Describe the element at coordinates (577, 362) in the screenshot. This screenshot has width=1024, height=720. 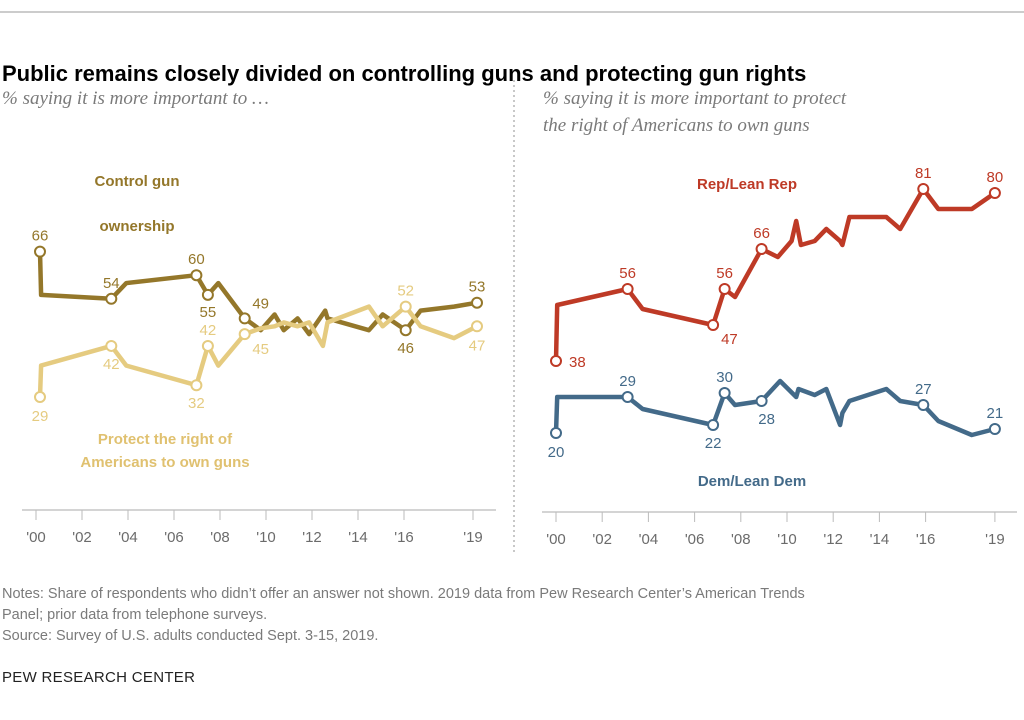
I see `data-label: 38` at that location.